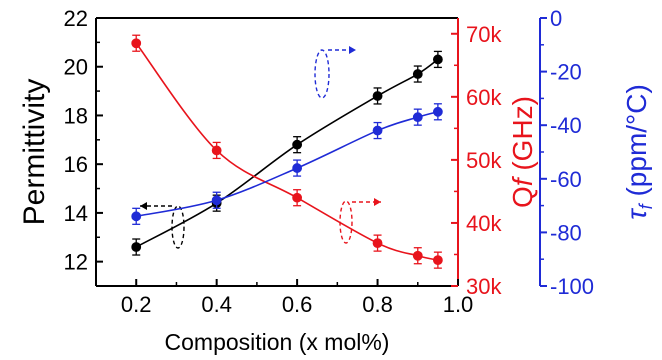  What do you see at coordinates (76, 213) in the screenshot?
I see `left-tick-label: 14` at bounding box center [76, 213].